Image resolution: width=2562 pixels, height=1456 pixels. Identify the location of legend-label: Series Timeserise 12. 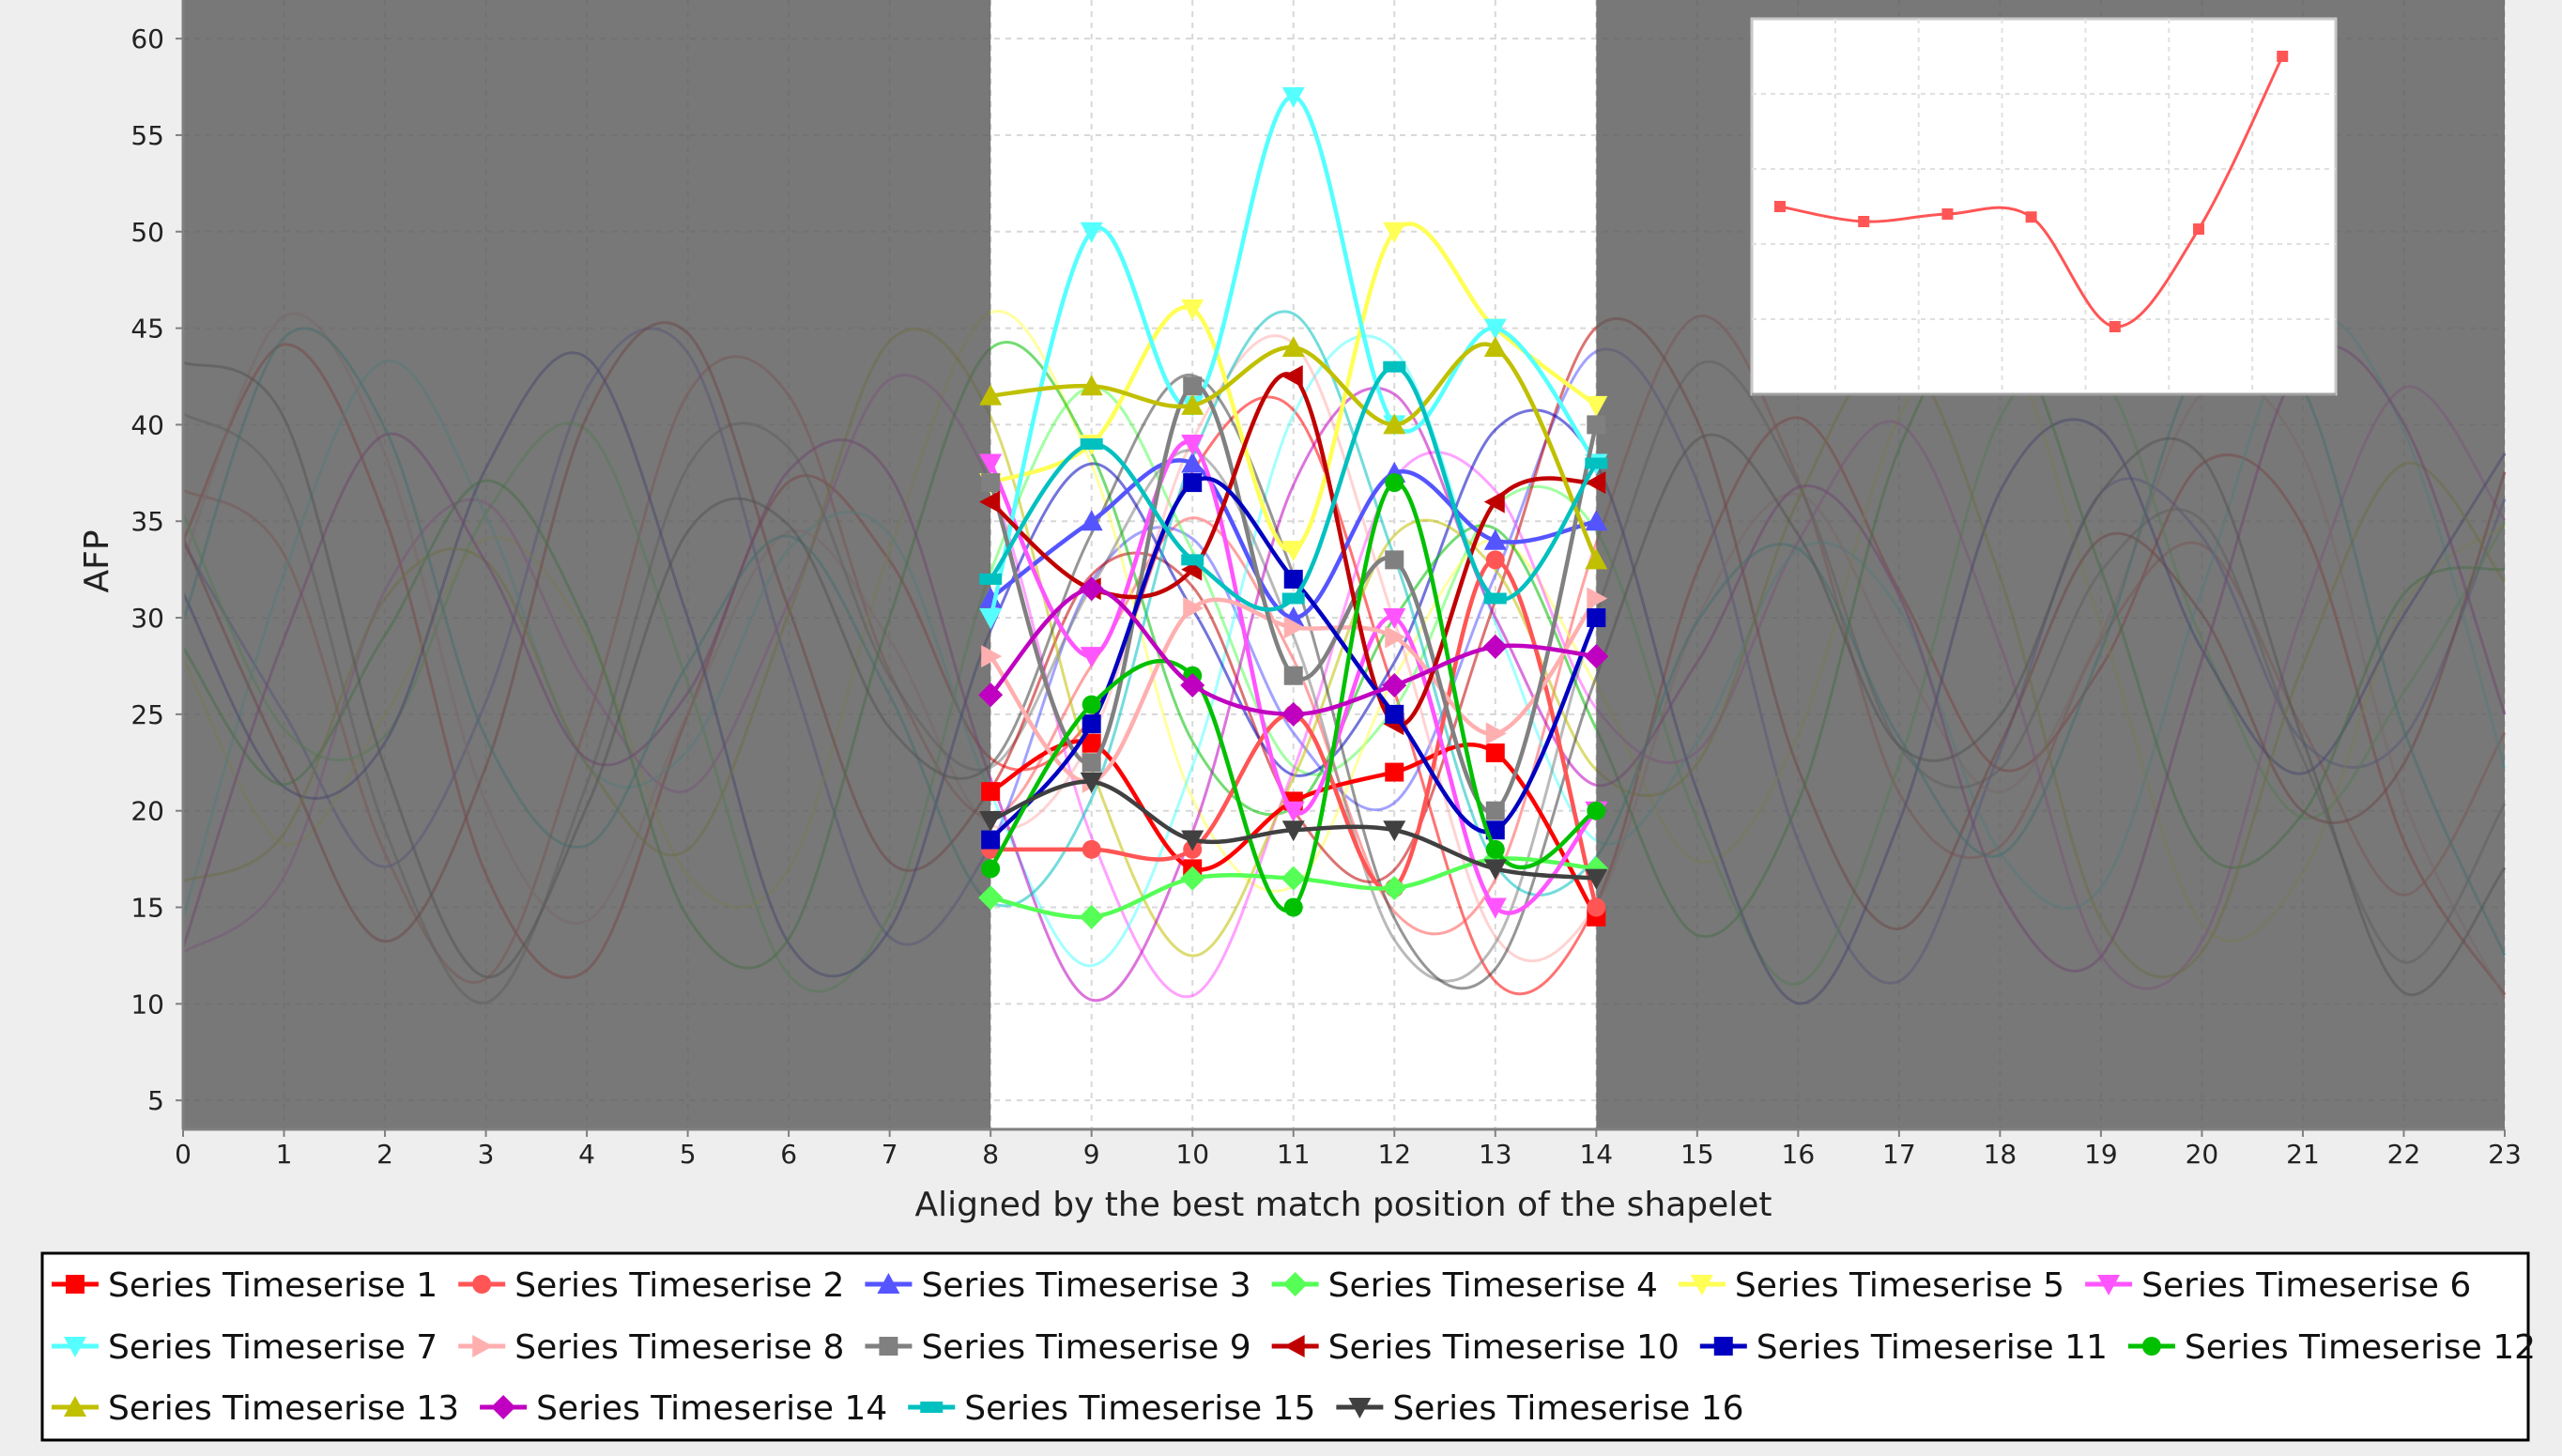
(2360, 1347).